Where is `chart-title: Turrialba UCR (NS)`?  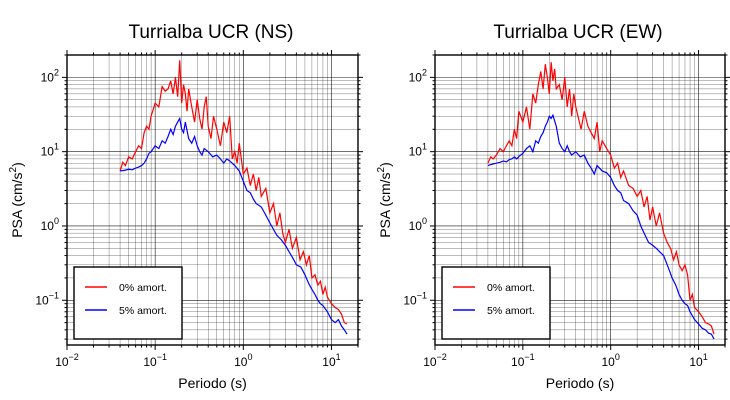 chart-title: Turrialba UCR (NS) is located at coordinates (210, 32).